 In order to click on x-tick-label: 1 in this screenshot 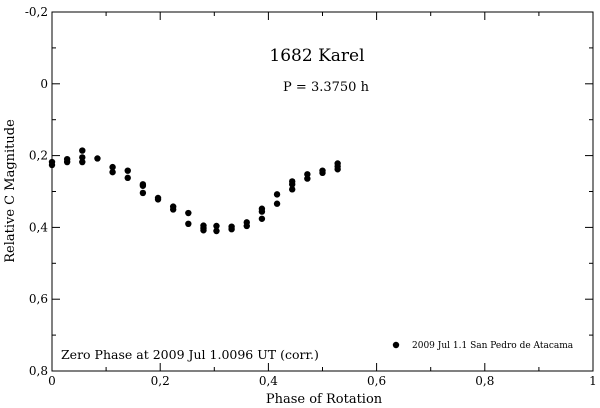, I will do `click(593, 381)`.